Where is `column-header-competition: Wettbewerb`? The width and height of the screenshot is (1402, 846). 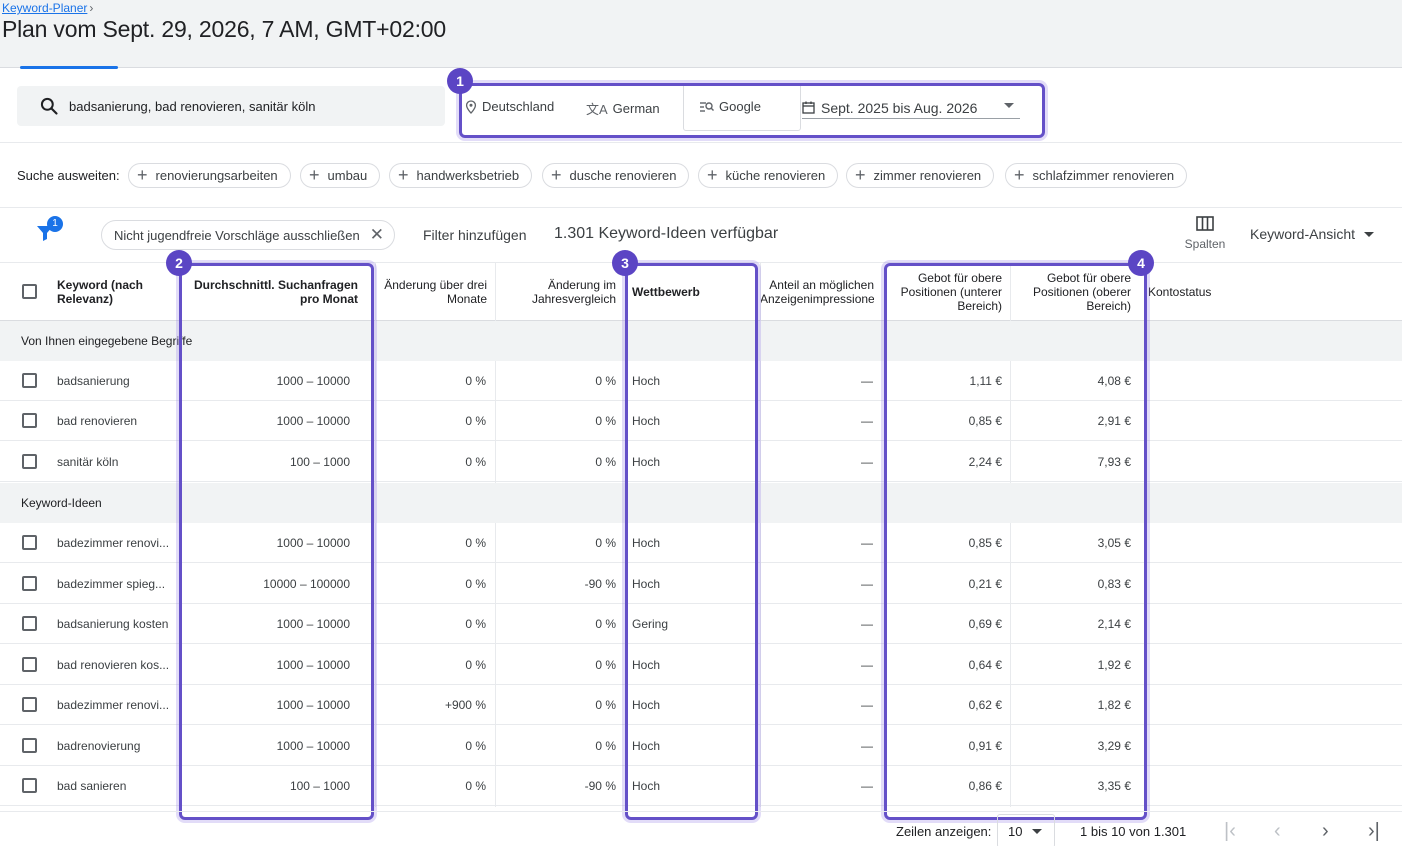
column-header-competition: Wettbewerb is located at coordinates (666, 292).